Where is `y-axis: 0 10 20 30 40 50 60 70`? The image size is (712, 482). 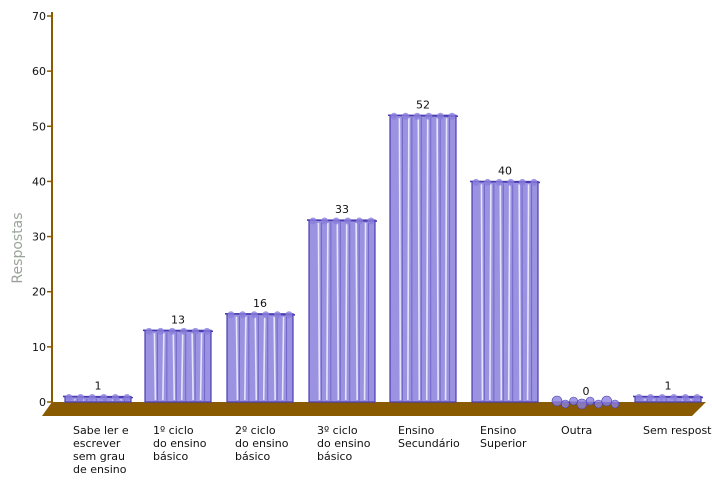 y-axis: 0 10 20 30 40 50 60 70 is located at coordinates (42, 209).